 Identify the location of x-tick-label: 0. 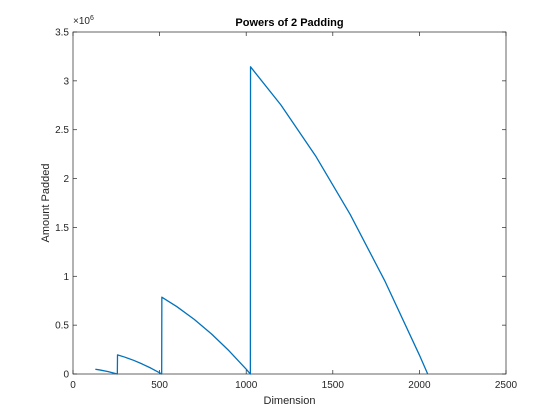
(73, 385).